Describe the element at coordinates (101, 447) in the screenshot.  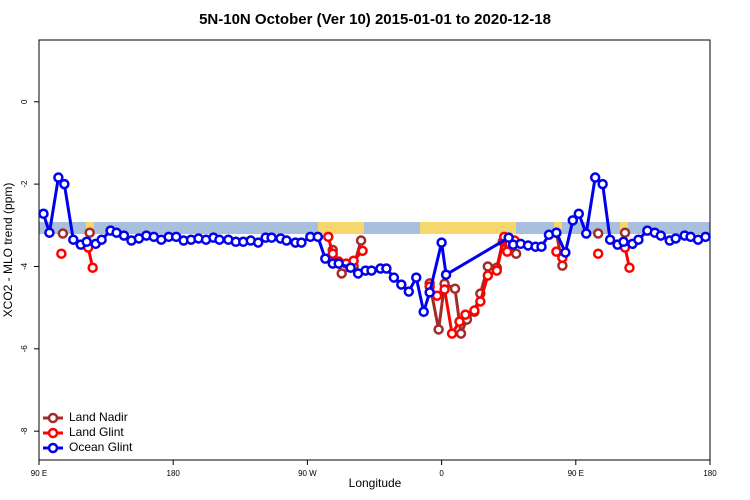
I see `legend-label: Ocean Glint` at that location.